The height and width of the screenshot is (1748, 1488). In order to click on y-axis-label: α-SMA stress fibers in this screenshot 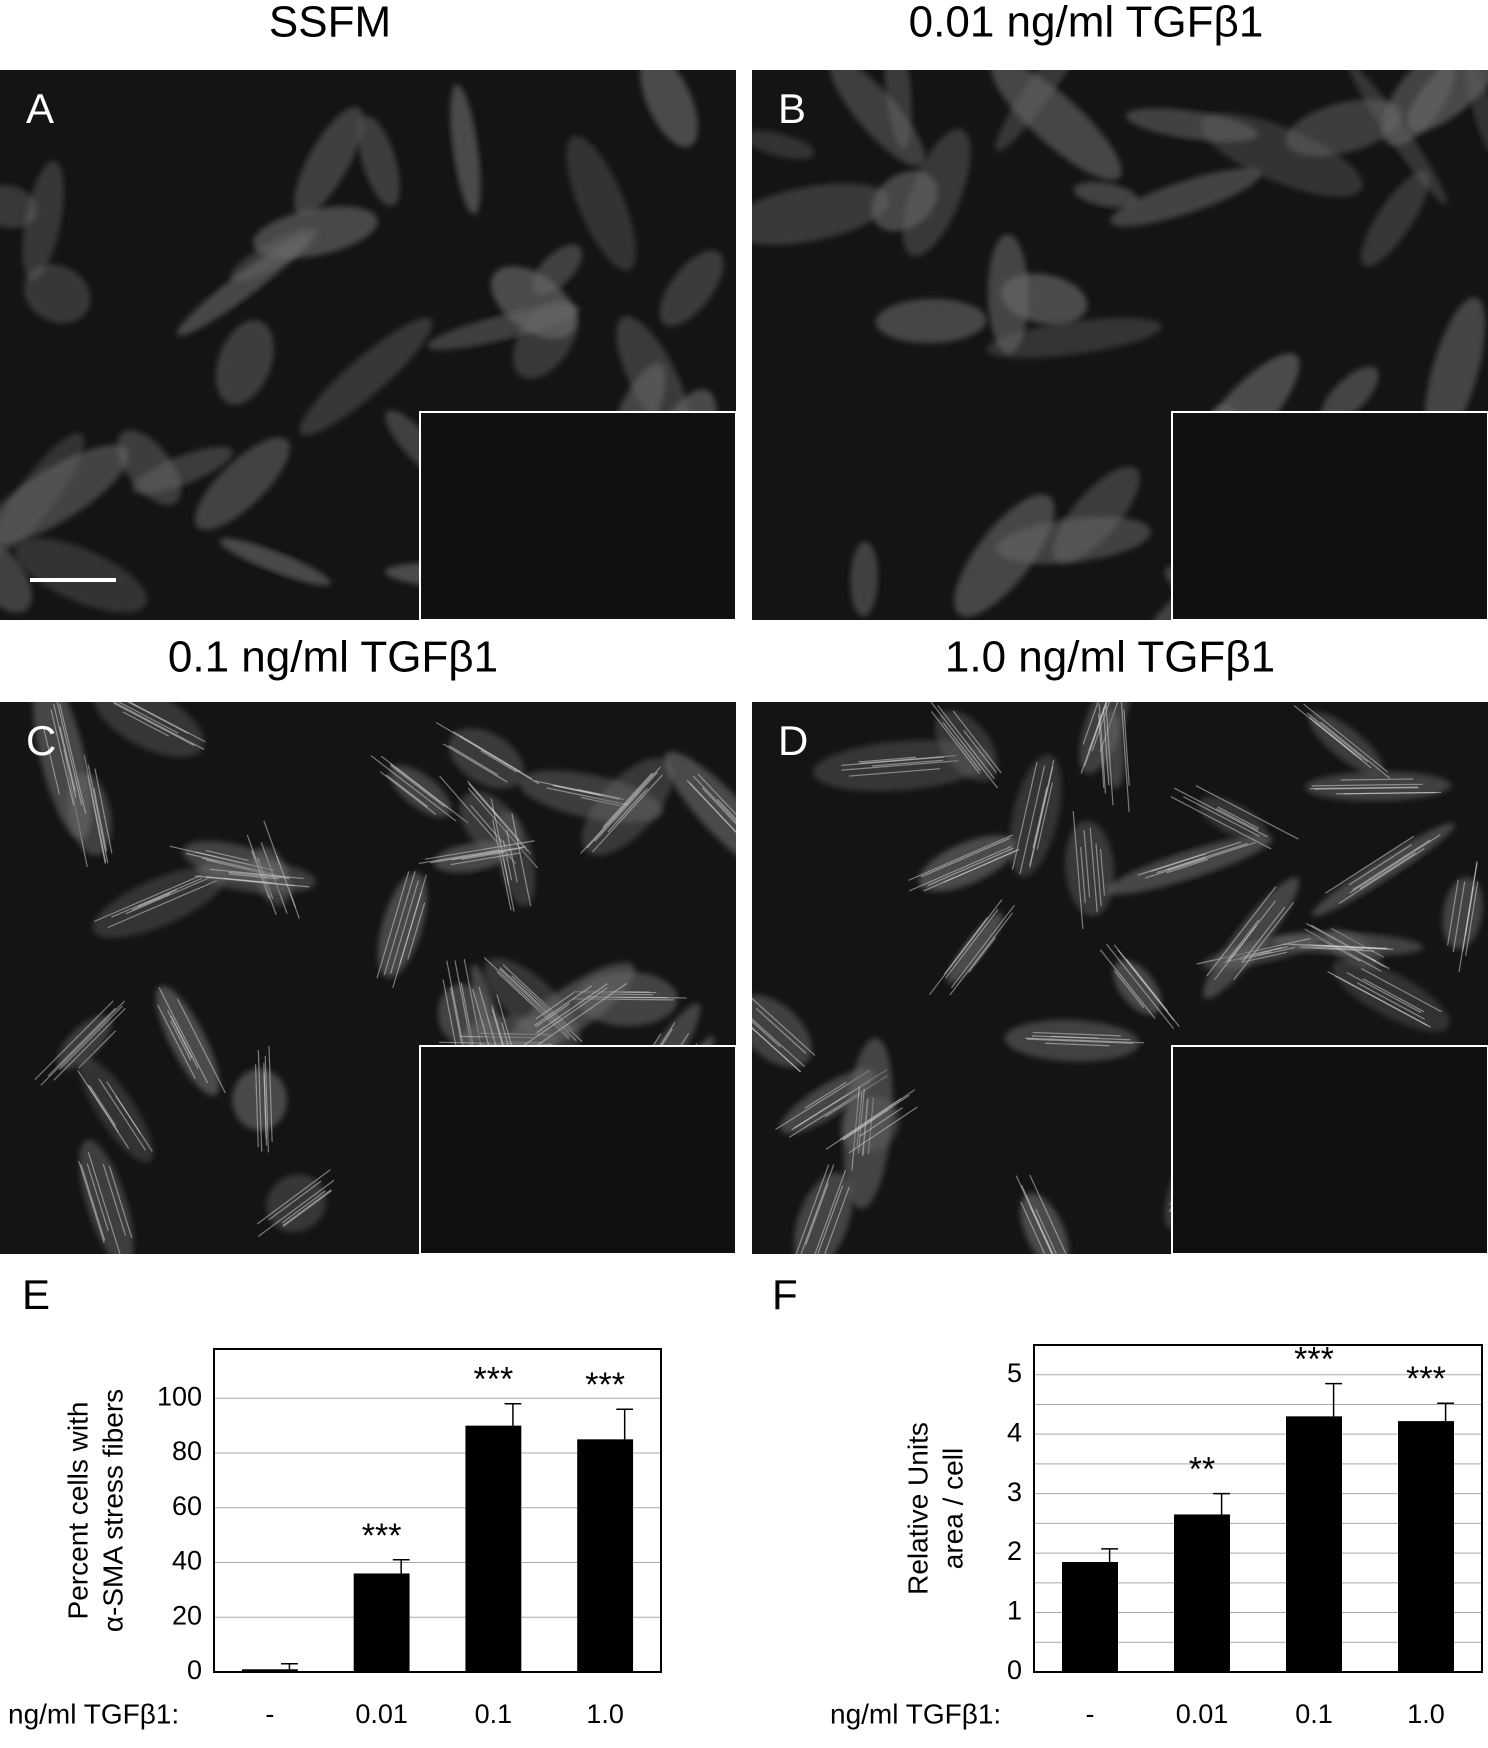, I will do `click(112, 1510)`.